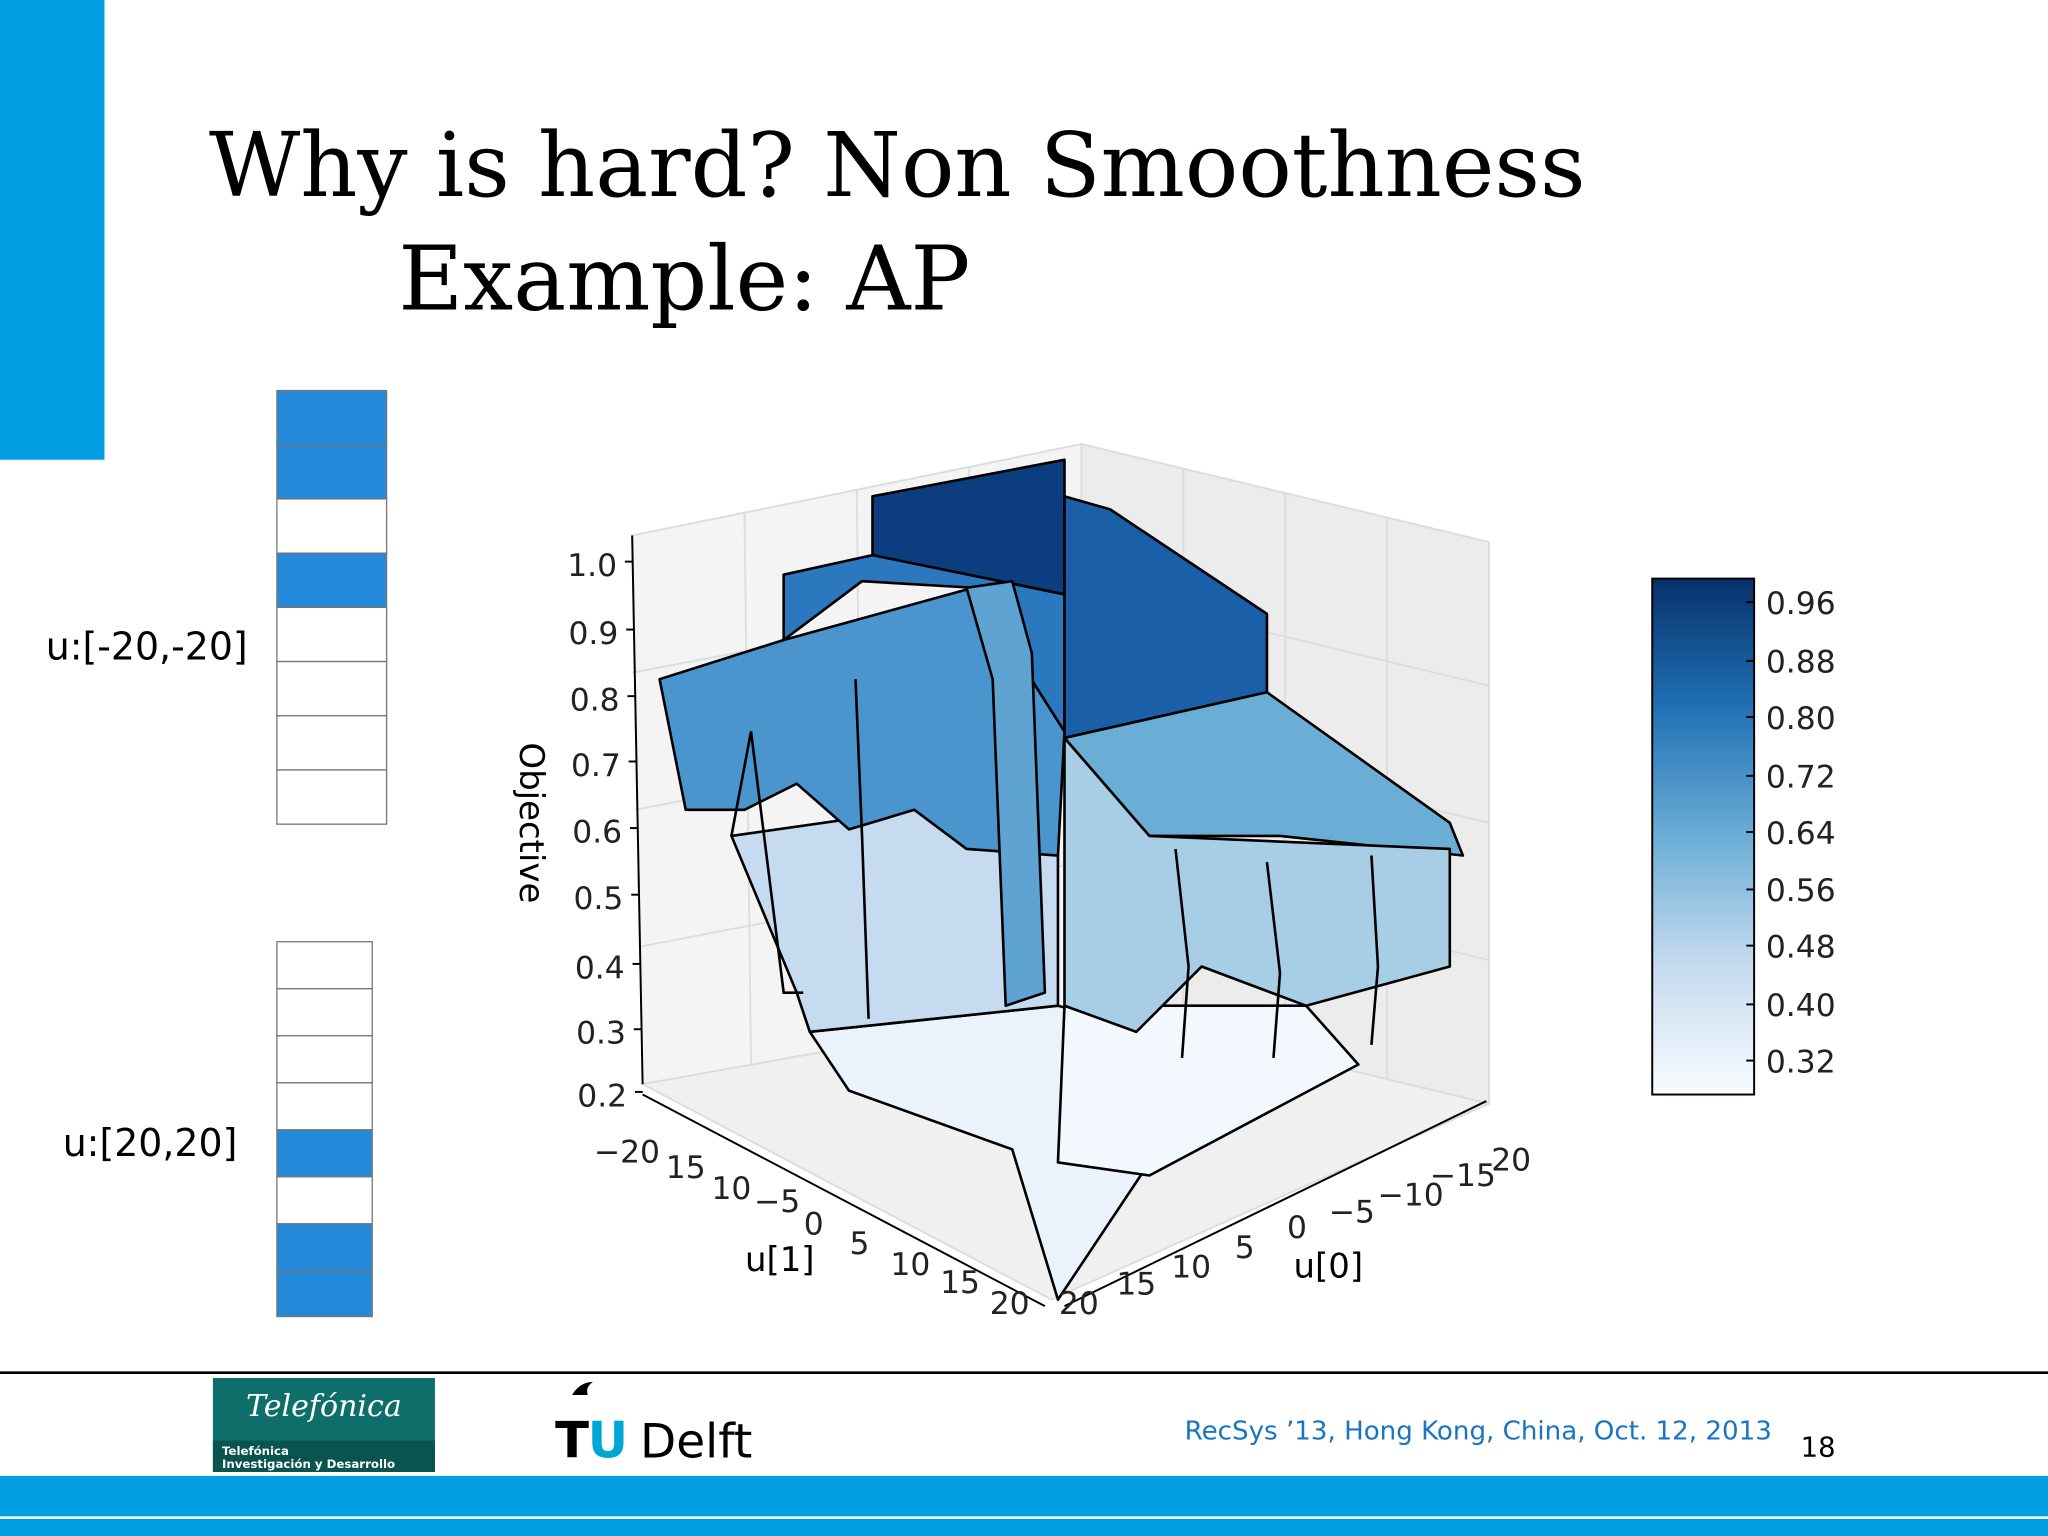 The height and width of the screenshot is (1536, 2048). What do you see at coordinates (600, 968) in the screenshot?
I see `z-tick-label: 0.4` at bounding box center [600, 968].